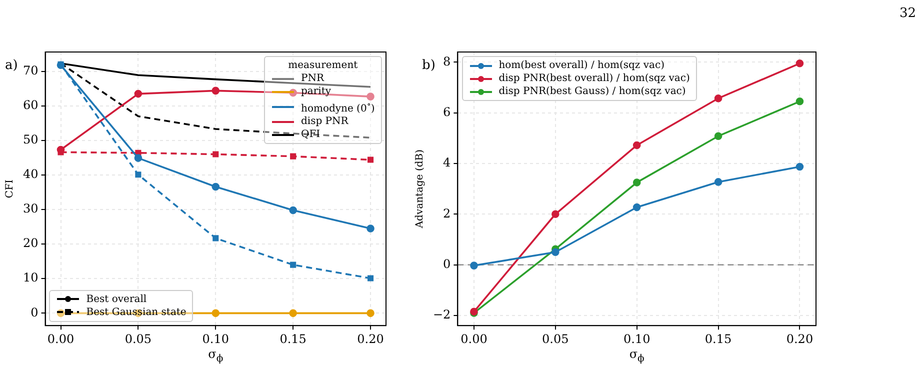  I want to click on legend-label: QFI, so click(310, 135).